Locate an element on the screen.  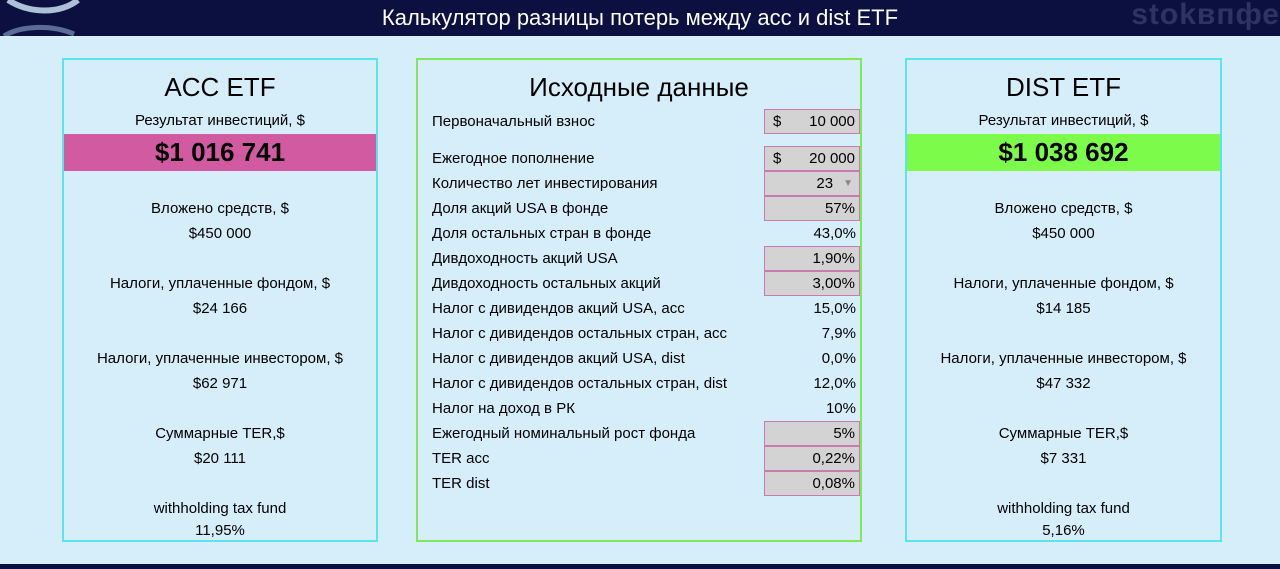
ter-acc-value: 0,22% is located at coordinates (833, 458).